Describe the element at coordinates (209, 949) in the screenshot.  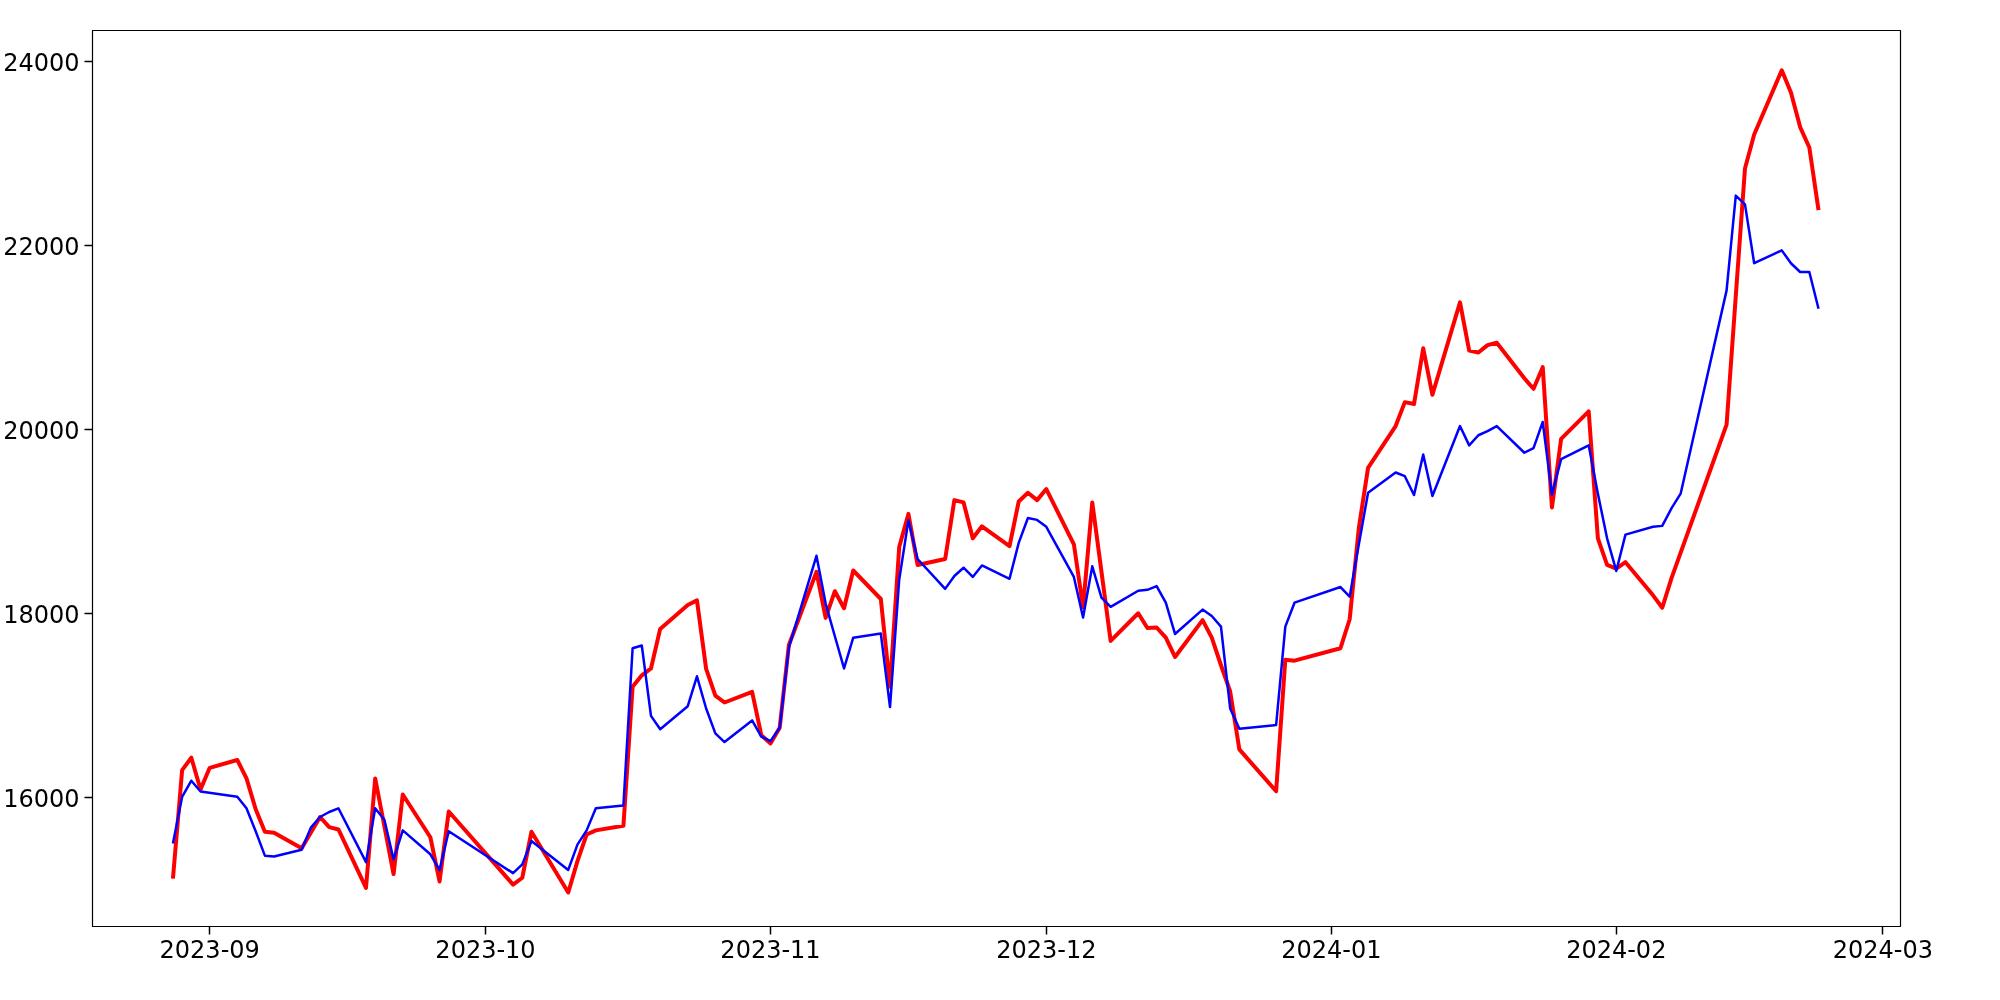
I see `x-tick-label: 2023-09` at that location.